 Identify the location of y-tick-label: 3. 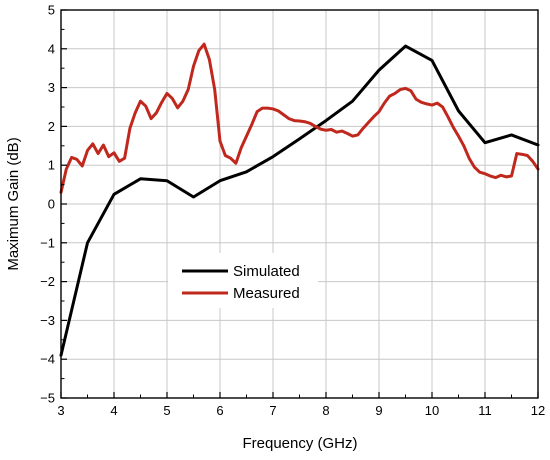
(51, 87).